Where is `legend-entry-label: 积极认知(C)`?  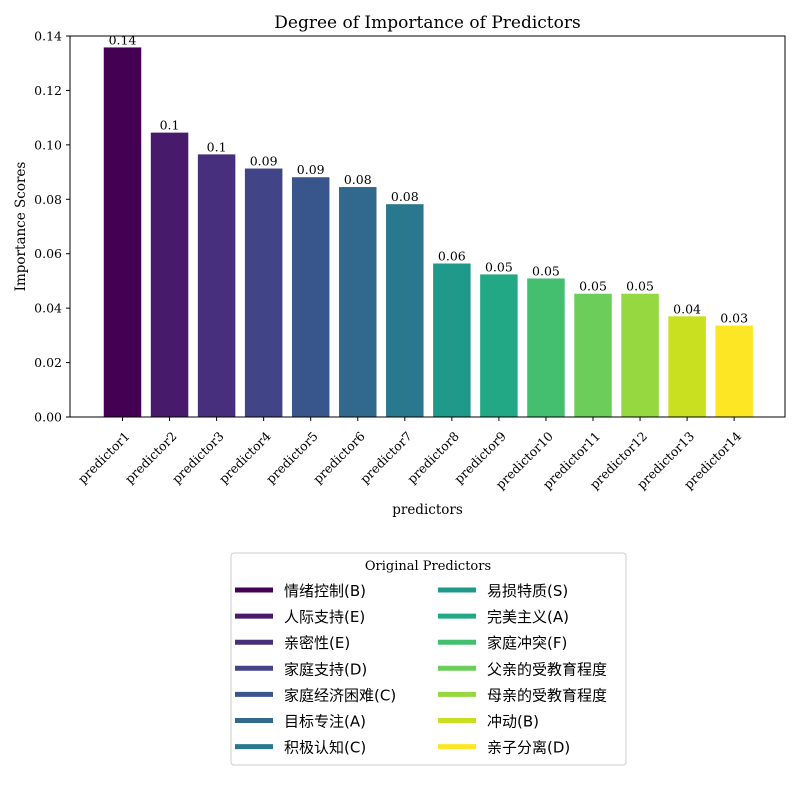 legend-entry-label: 积极认知(C) is located at coordinates (325, 748).